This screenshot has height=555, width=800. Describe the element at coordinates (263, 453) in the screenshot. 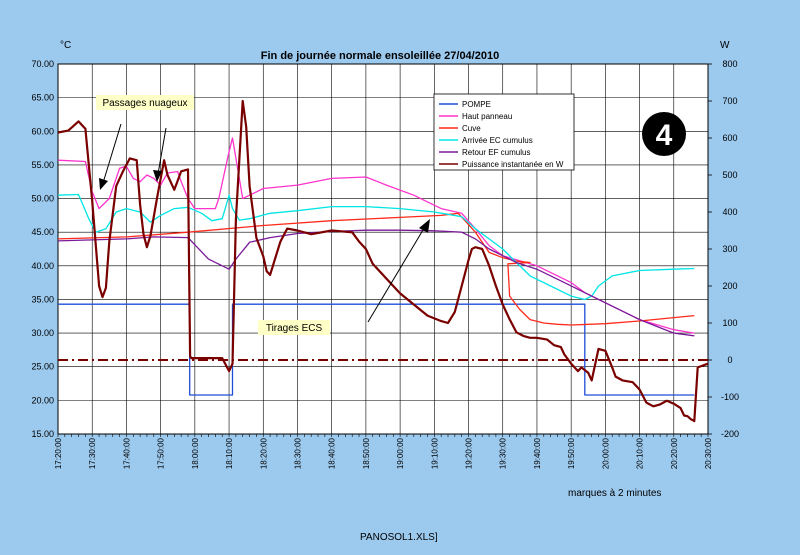

I see `x-tick-label: 18:20:00` at that location.